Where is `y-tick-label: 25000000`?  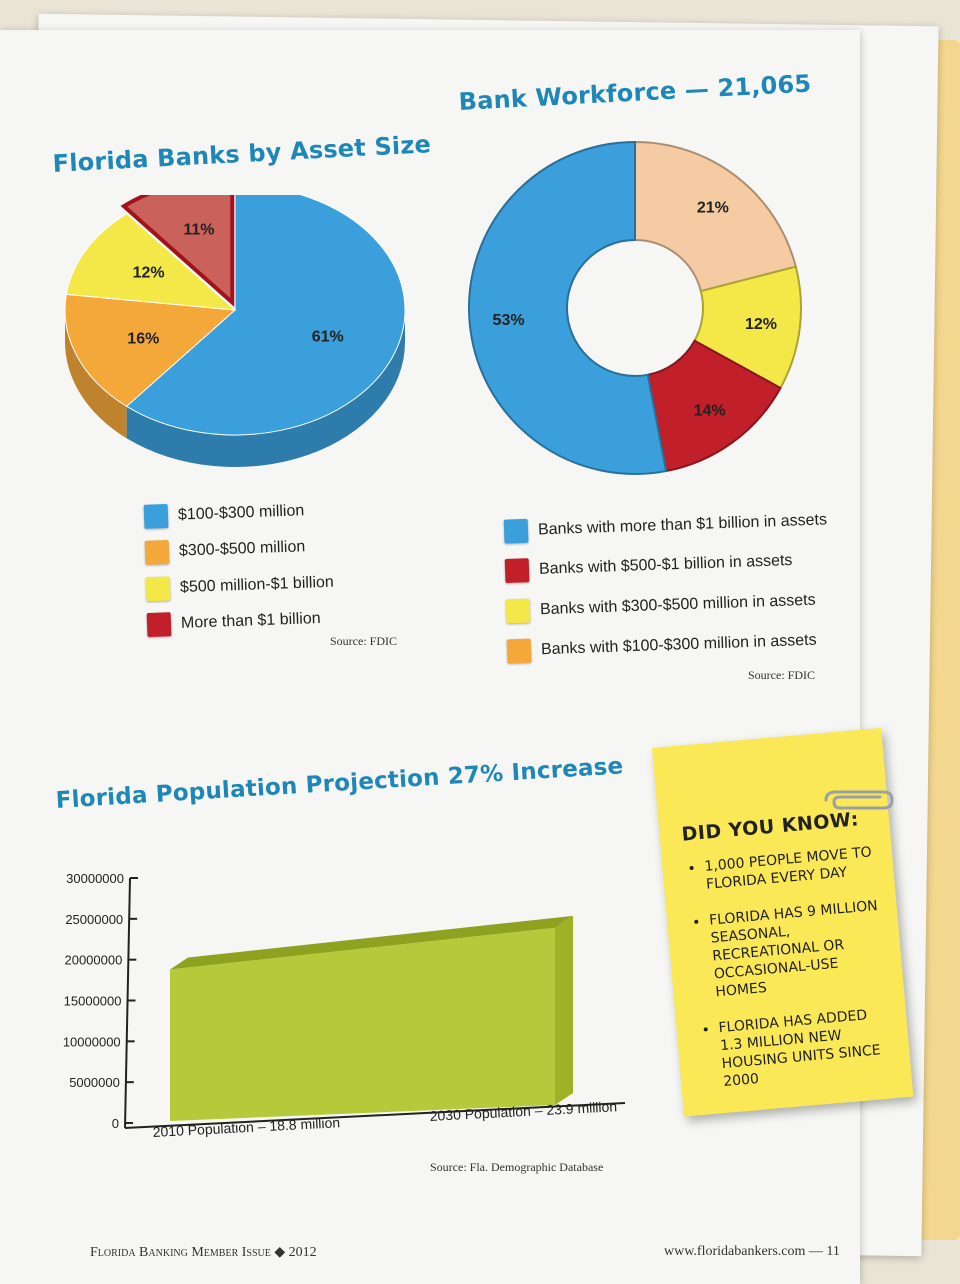 y-tick-label: 25000000 is located at coordinates (94, 919).